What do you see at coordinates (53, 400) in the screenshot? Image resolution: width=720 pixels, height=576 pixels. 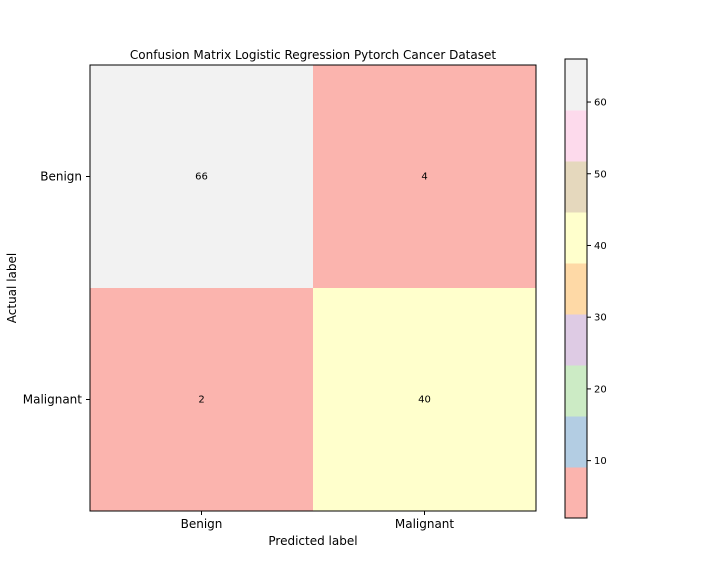 I see `y-tick-label: Malignant` at bounding box center [53, 400].